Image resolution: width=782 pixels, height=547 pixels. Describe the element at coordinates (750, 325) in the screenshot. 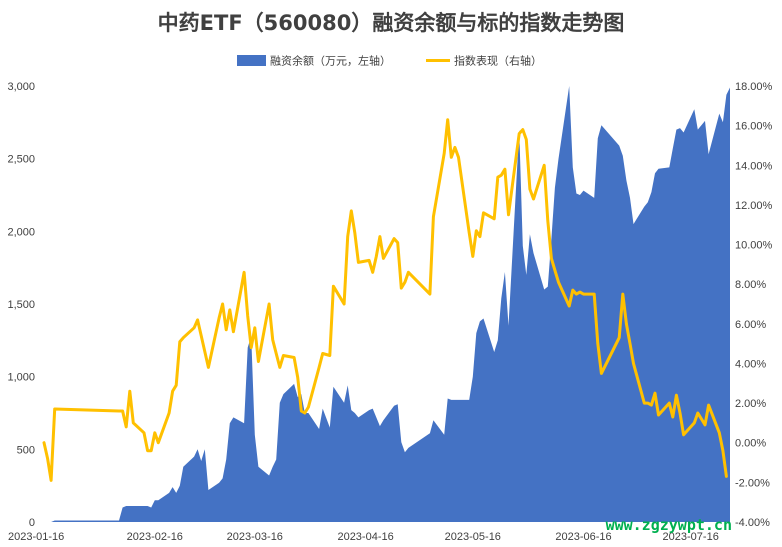

I see `y-right-tick-label: 6.00%` at that location.